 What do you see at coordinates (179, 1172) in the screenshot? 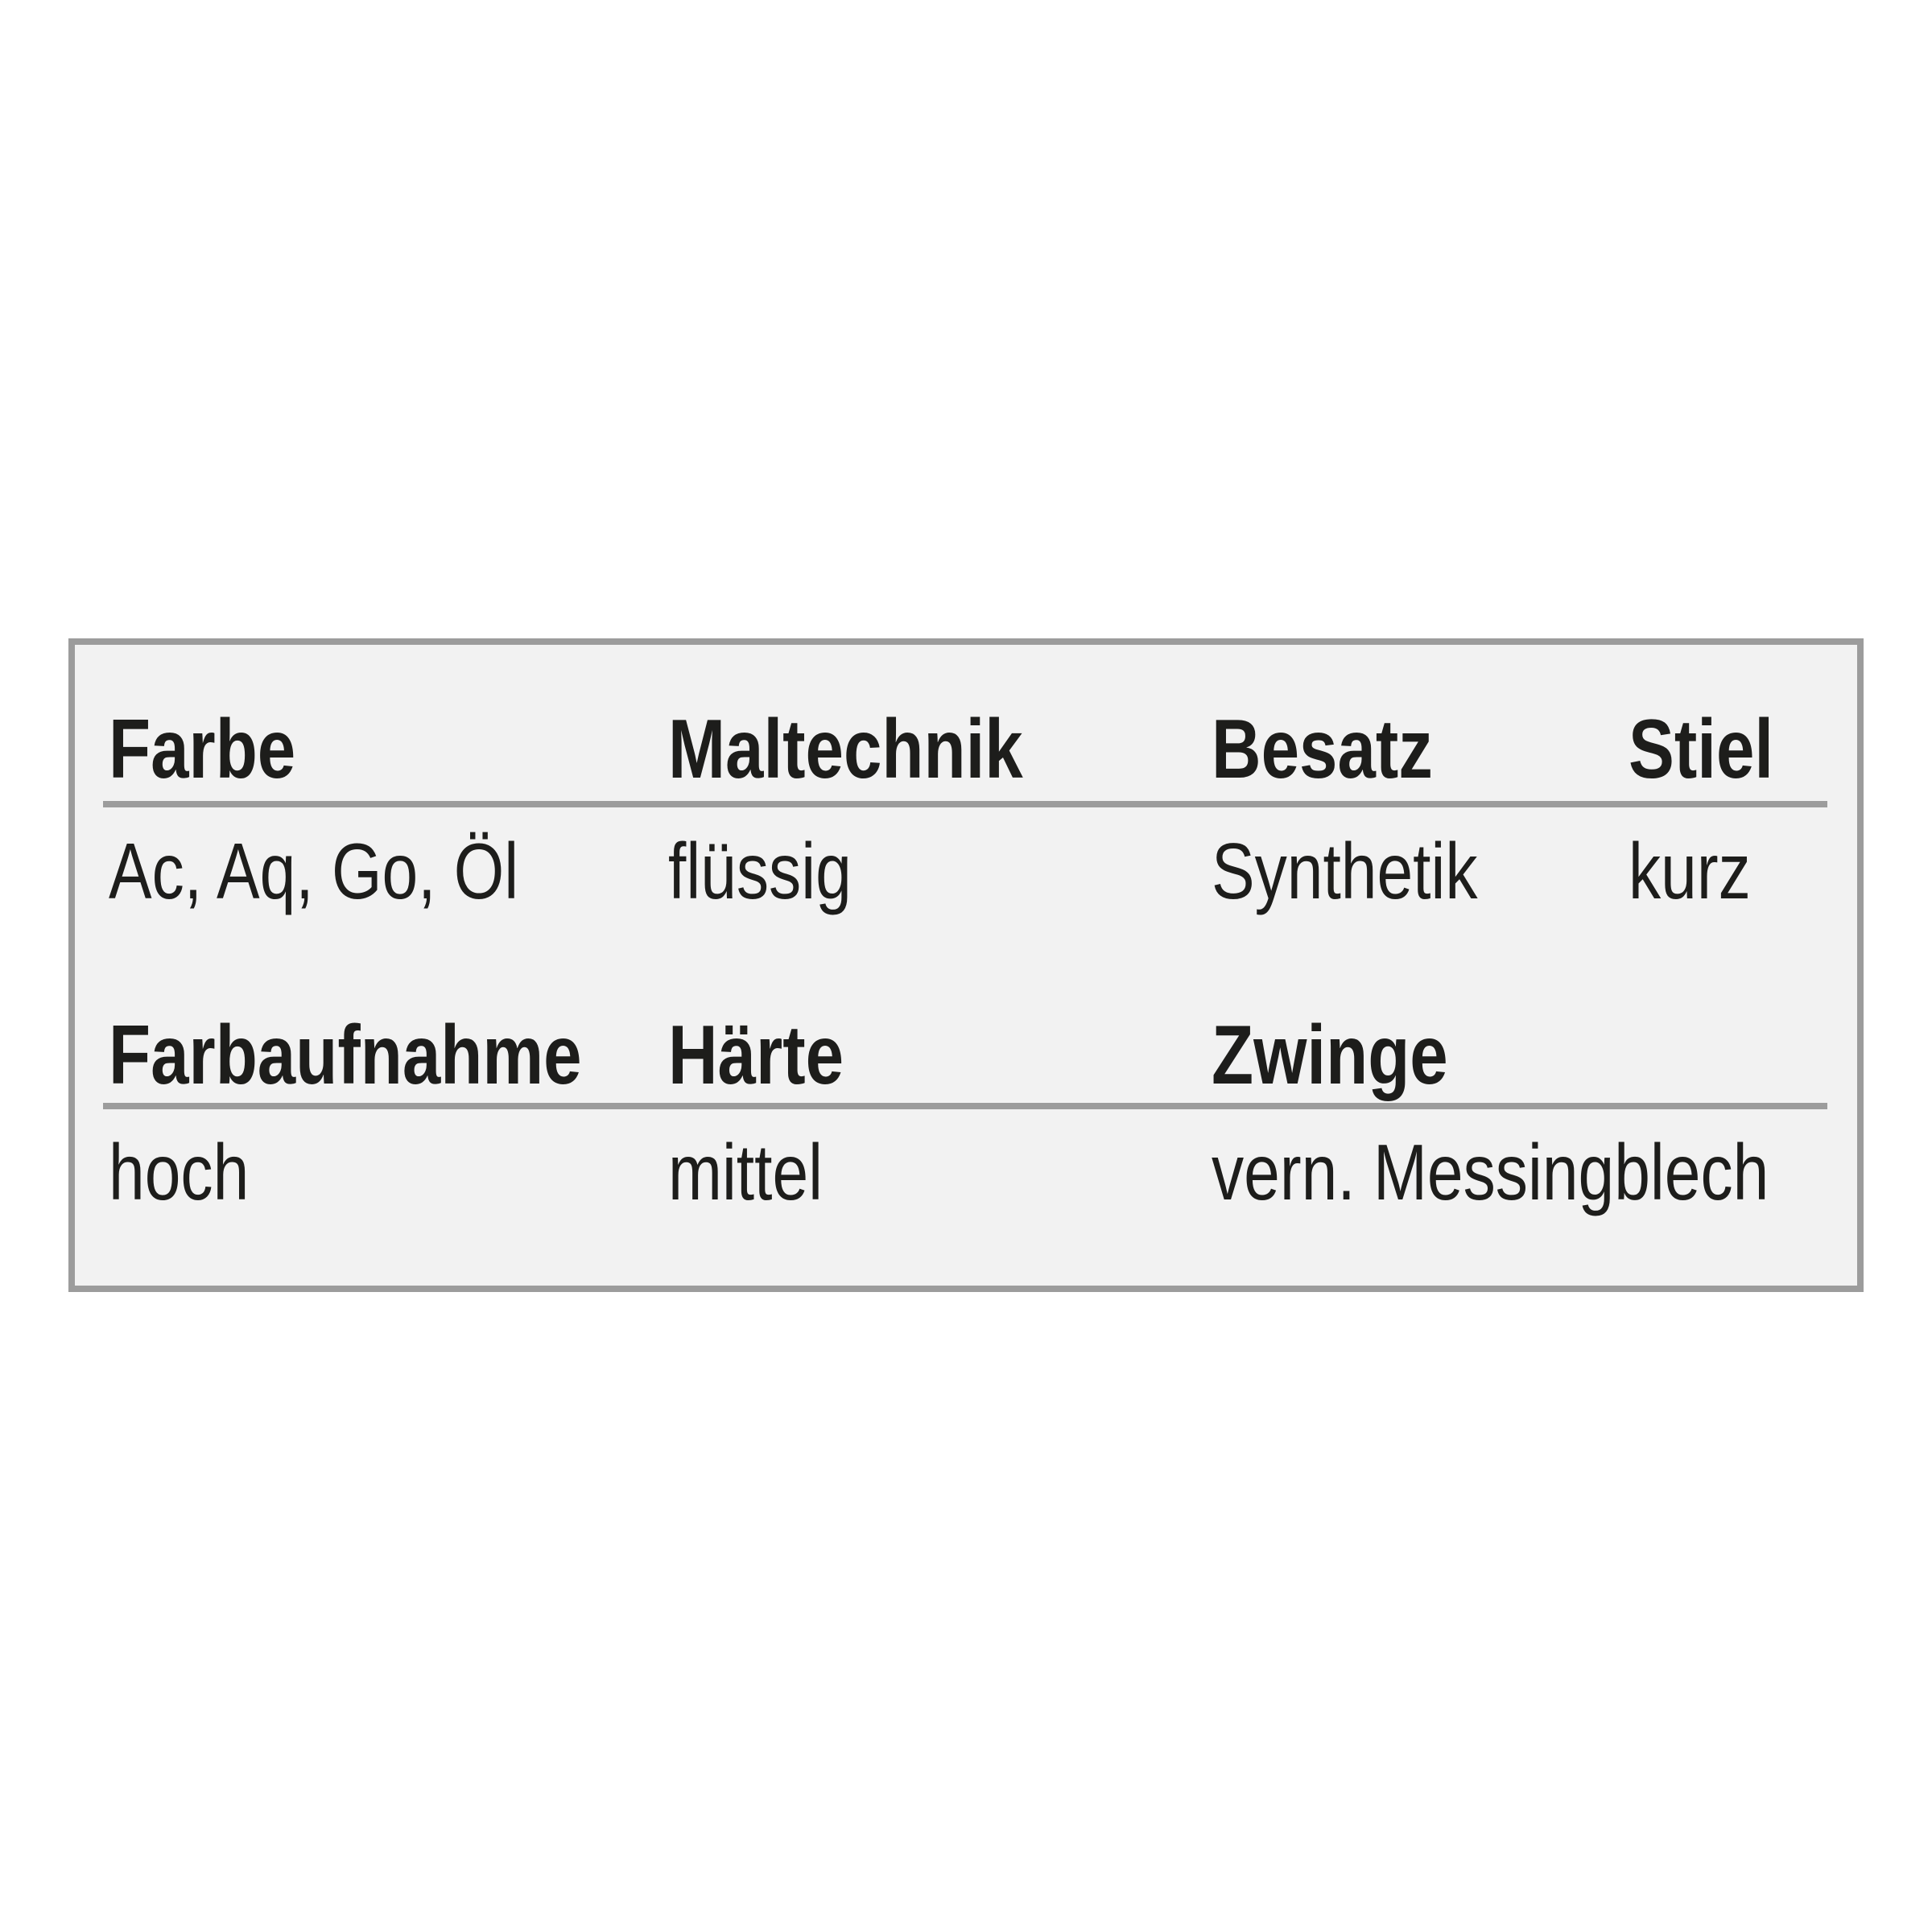
I see `value-farbaufnahme: hoch` at bounding box center [179, 1172].